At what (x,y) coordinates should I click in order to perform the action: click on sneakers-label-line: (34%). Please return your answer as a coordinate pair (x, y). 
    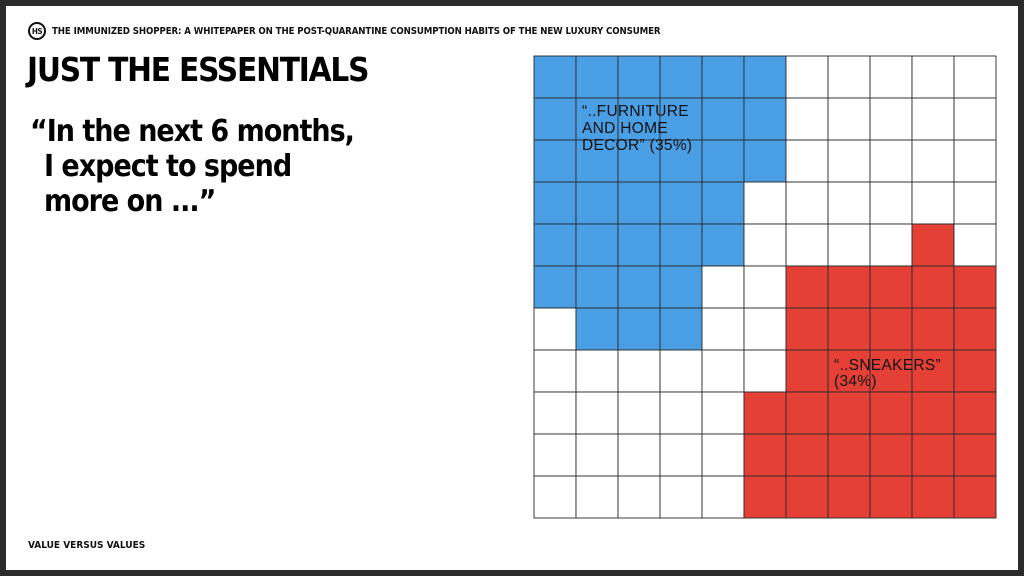
    Looking at the image, I should click on (855, 381).